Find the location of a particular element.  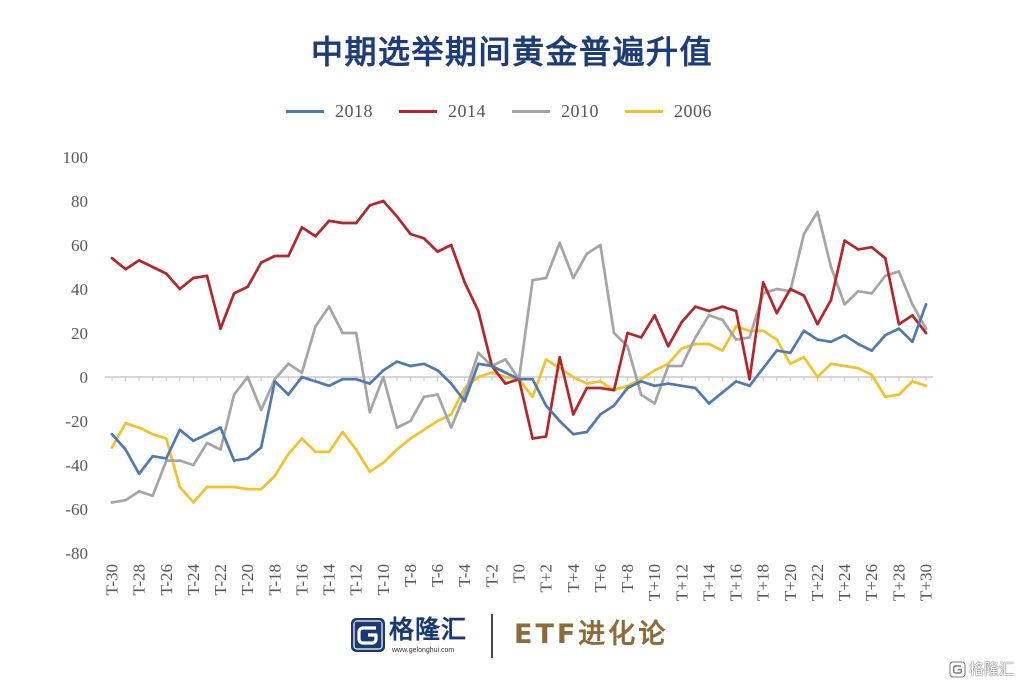

x-tick-label: T+6 is located at coordinates (600, 578).